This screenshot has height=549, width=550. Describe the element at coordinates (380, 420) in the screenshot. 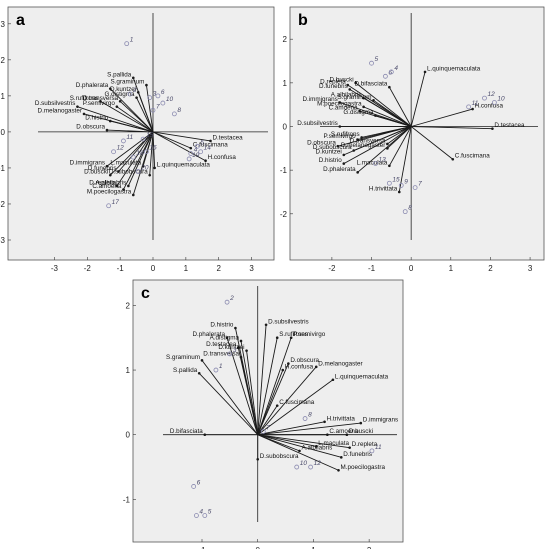

I see `vector-label: D.immigrans` at that location.